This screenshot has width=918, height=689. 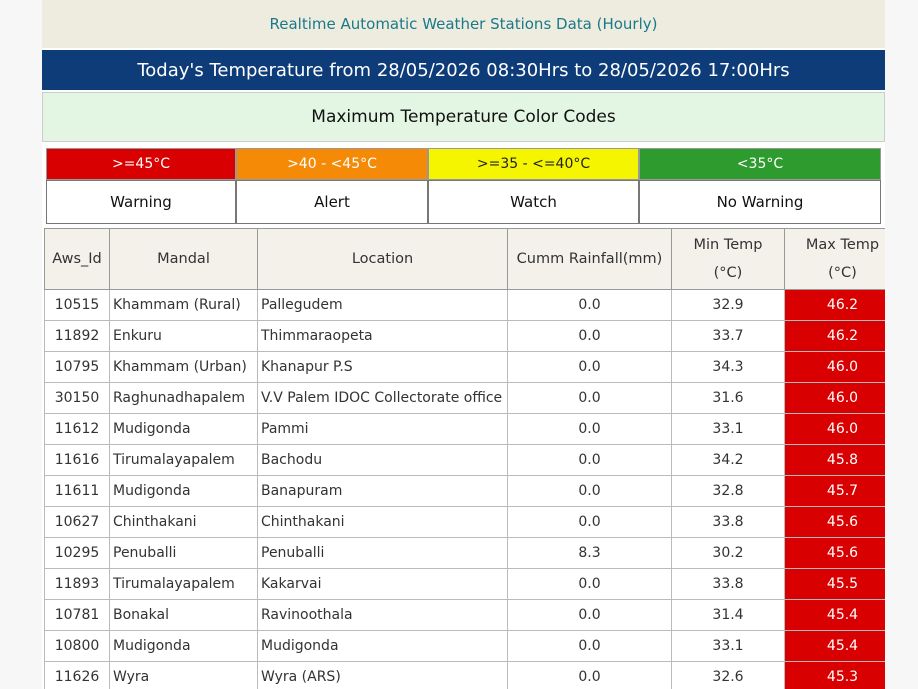 I want to click on table-row: 11626 Wyra Wyra (ARS) 0.0 32.6 45.3, so click(x=464, y=675).